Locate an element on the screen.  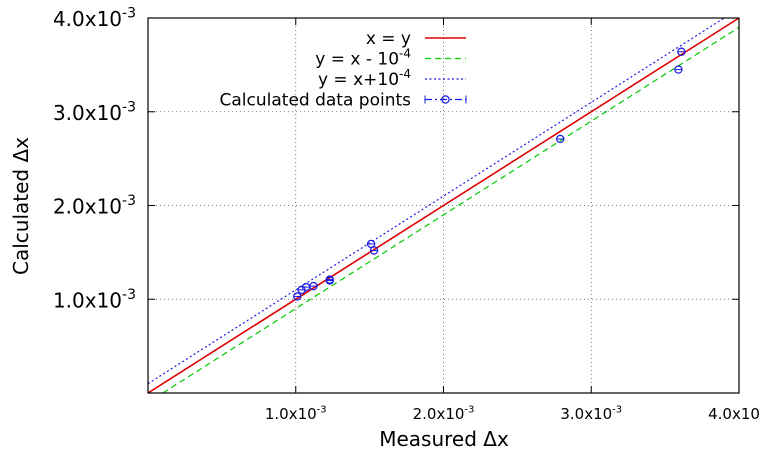
legend-label-1: y = x - 10-4 is located at coordinates (363, 57).